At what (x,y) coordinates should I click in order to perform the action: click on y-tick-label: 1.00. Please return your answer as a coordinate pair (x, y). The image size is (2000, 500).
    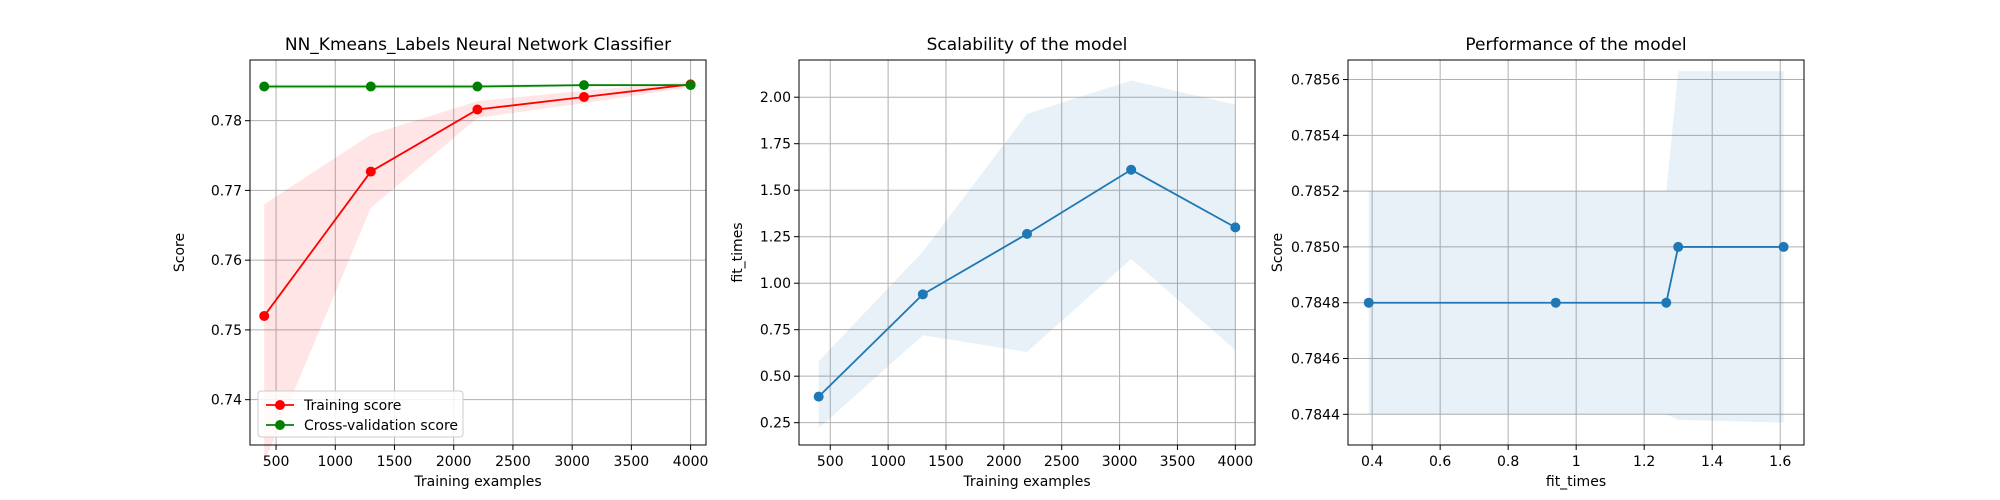
    Looking at the image, I should click on (775, 284).